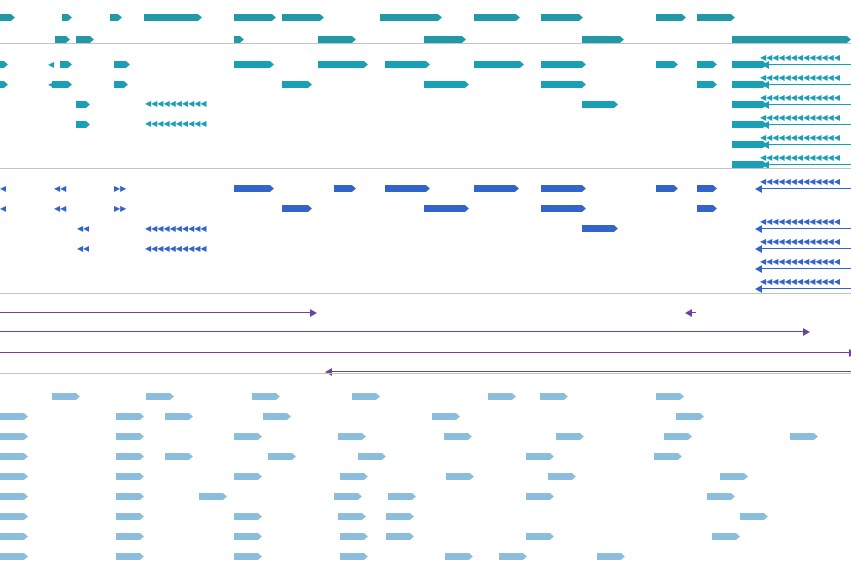  I want to click on protein-exon: ◀◀◀◀◀◀◀◀◀◀, so click(176, 249).